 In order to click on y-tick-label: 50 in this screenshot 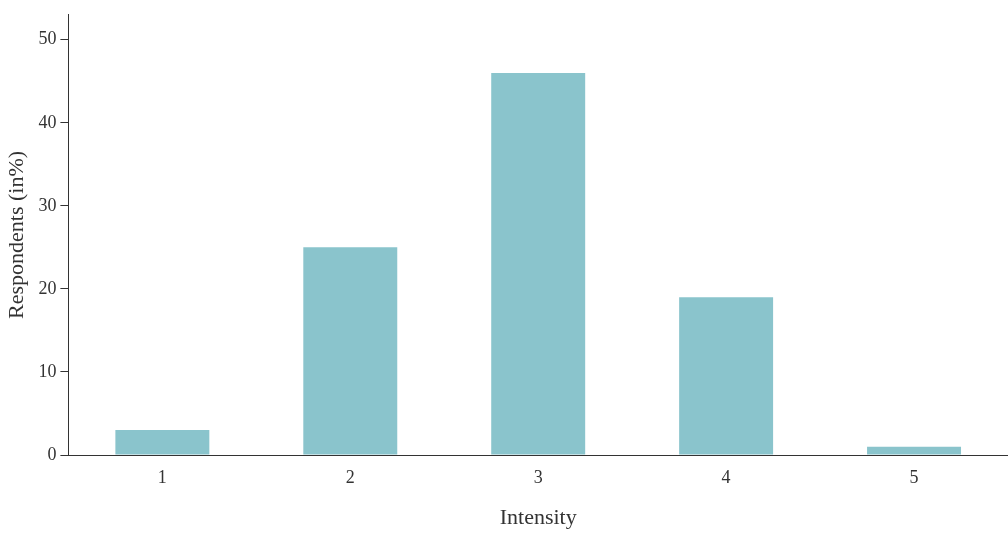, I will do `click(47, 38)`.